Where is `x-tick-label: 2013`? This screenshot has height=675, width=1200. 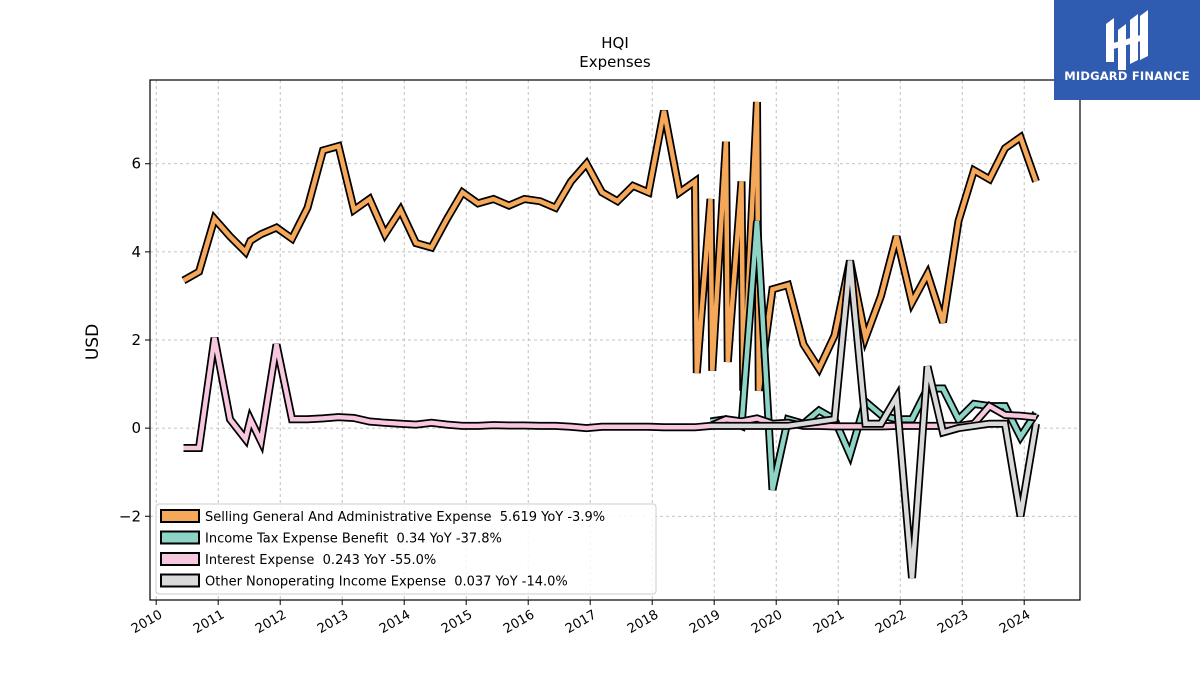 x-tick-label: 2013 is located at coordinates (333, 622).